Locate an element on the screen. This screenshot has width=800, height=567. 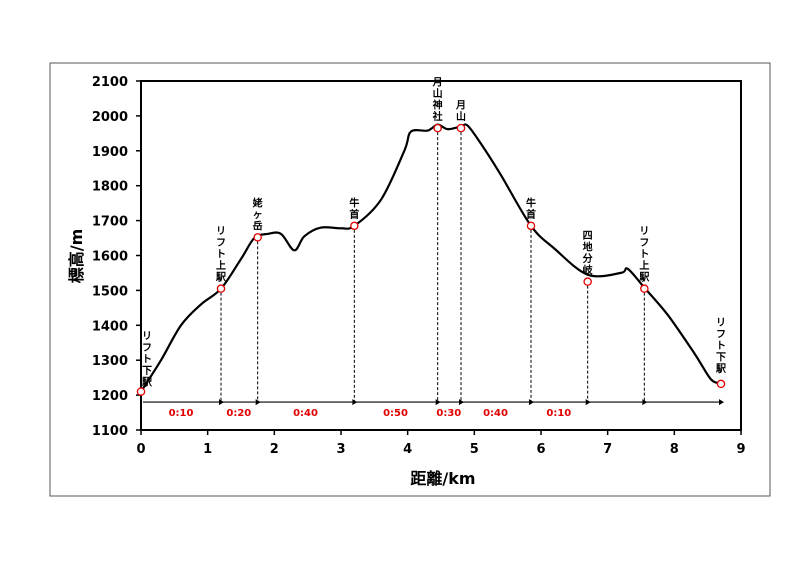
x-tick-label: 7 is located at coordinates (607, 449).